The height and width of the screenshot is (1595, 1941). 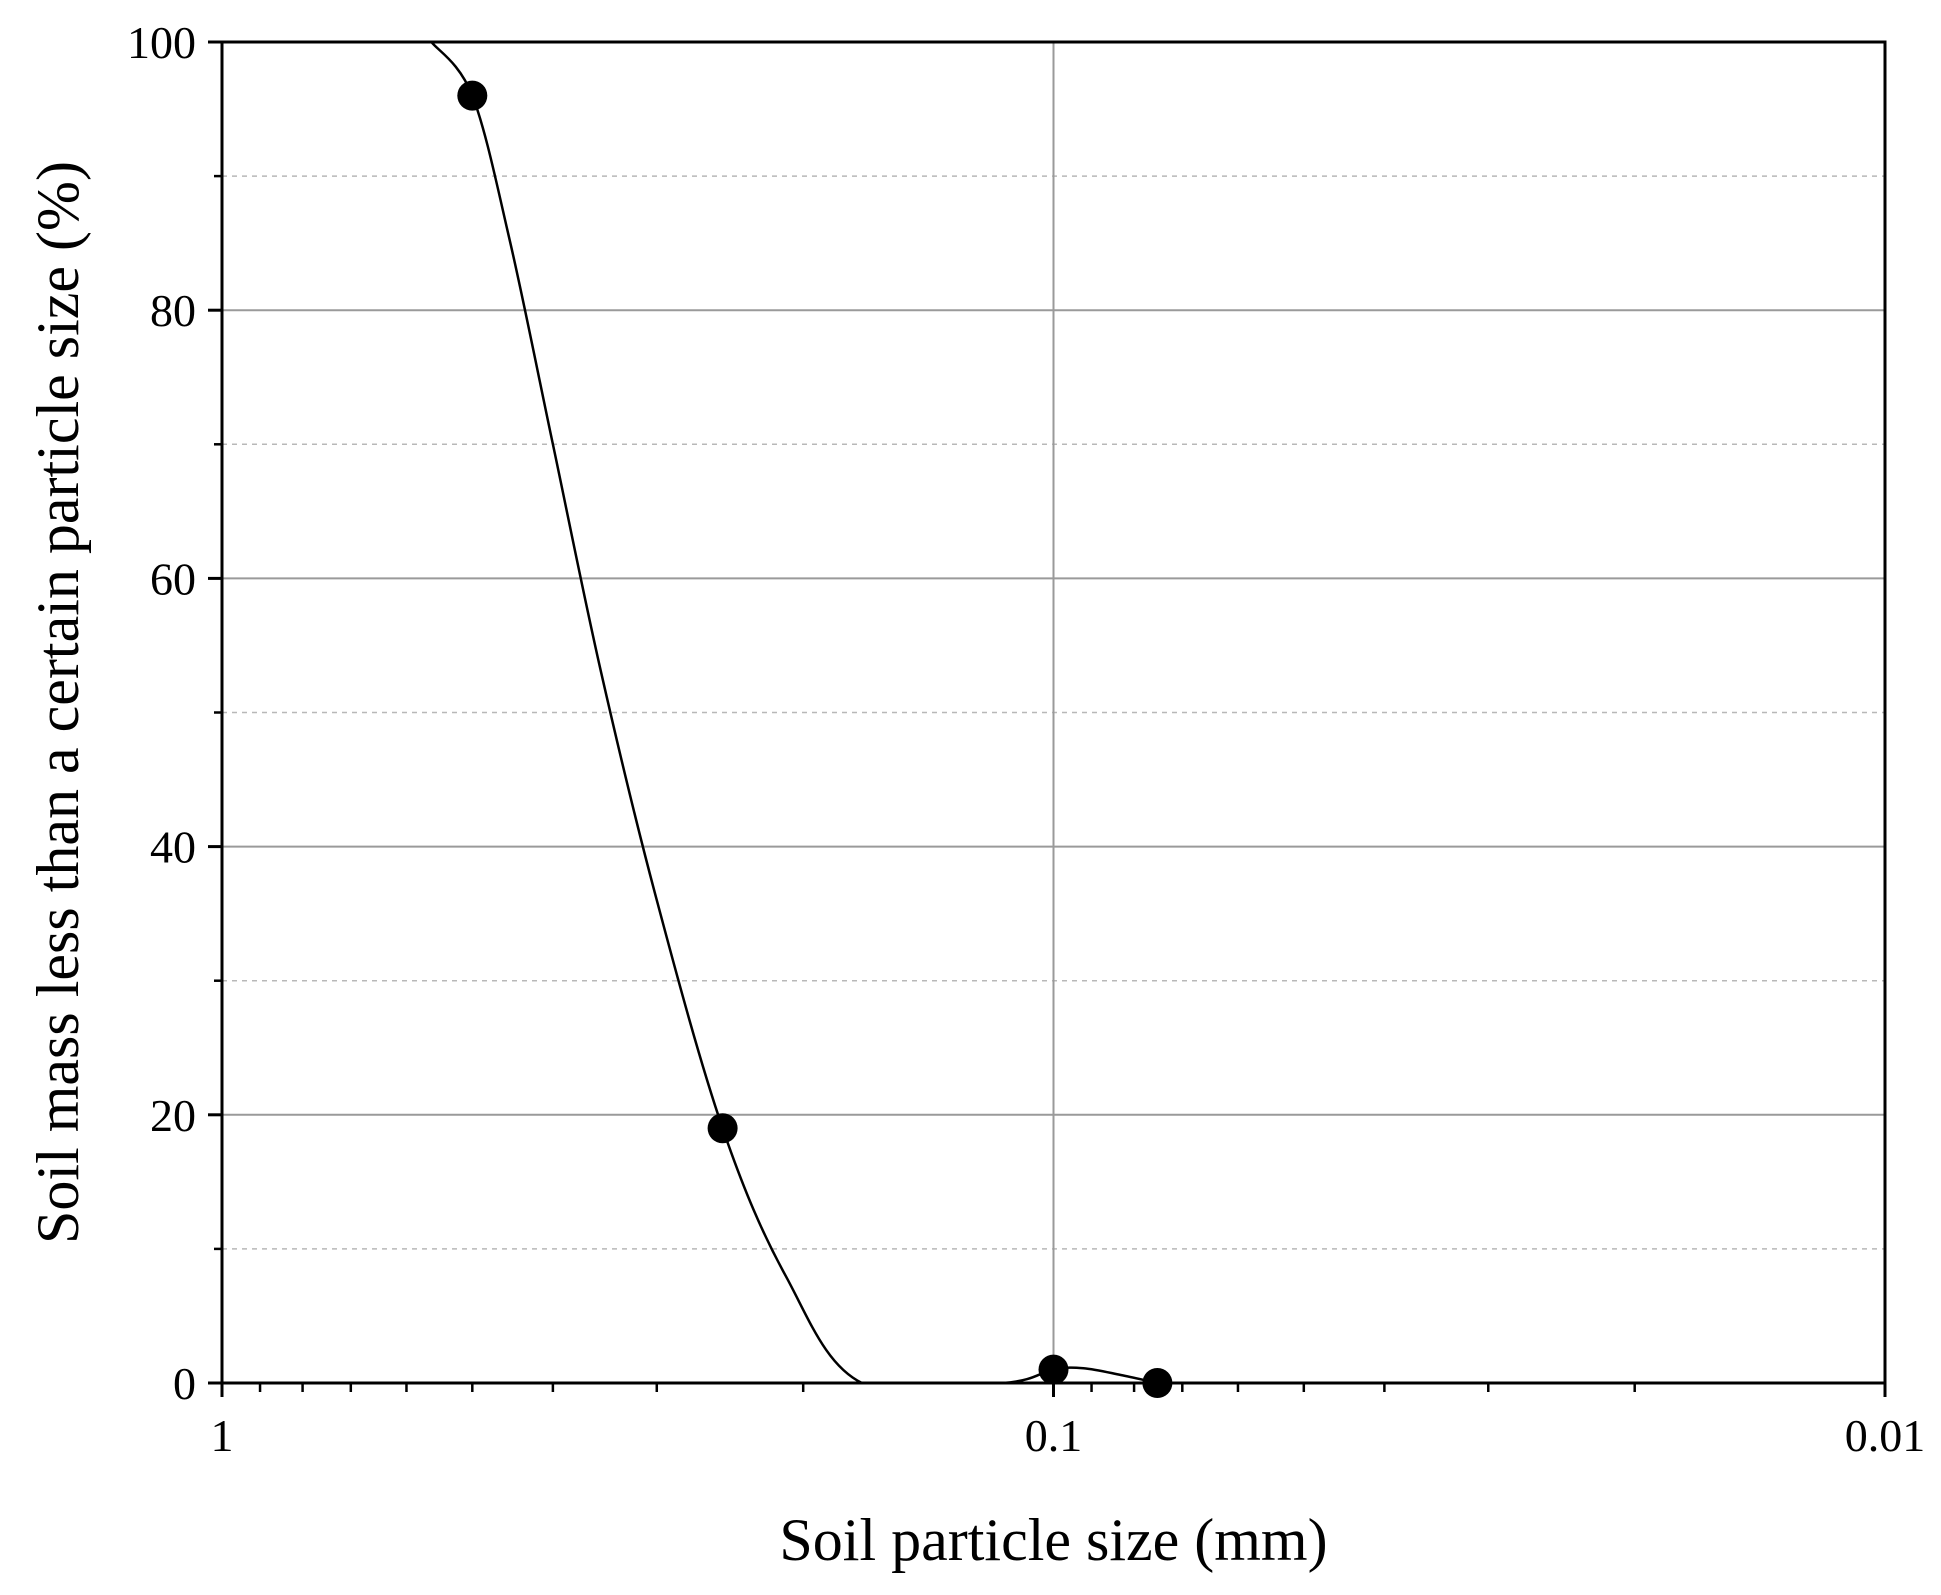 I want to click on y-tick-label: 40, so click(x=173, y=847).